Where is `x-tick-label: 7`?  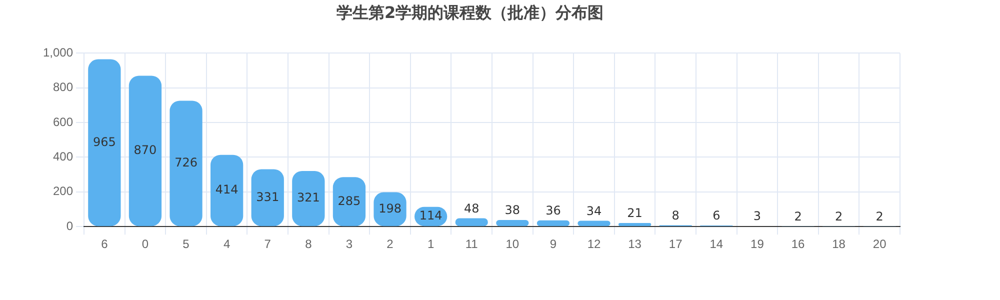
x-tick-label: 7 is located at coordinates (268, 244).